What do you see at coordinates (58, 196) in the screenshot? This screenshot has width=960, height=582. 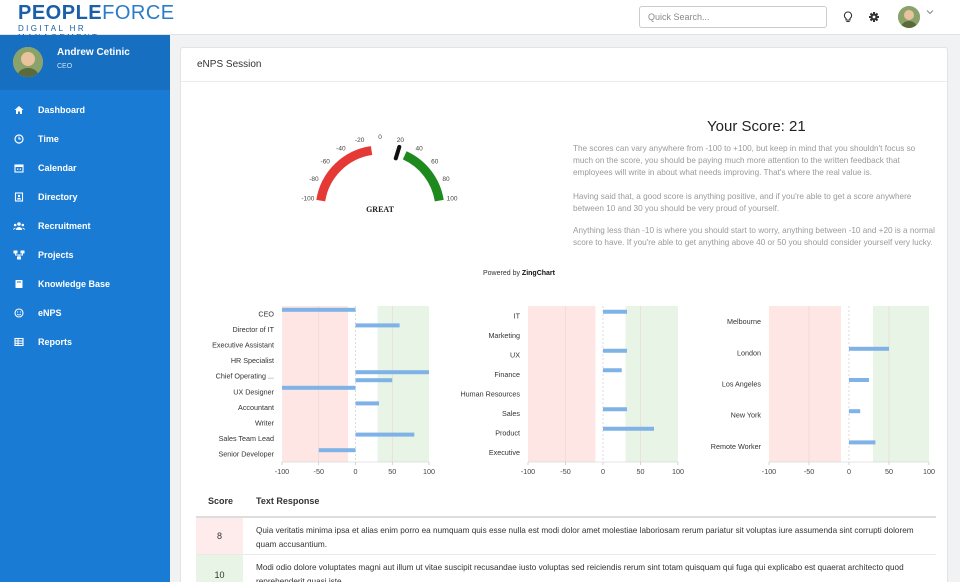 I see `sidebar-item-label: Directory` at bounding box center [58, 196].